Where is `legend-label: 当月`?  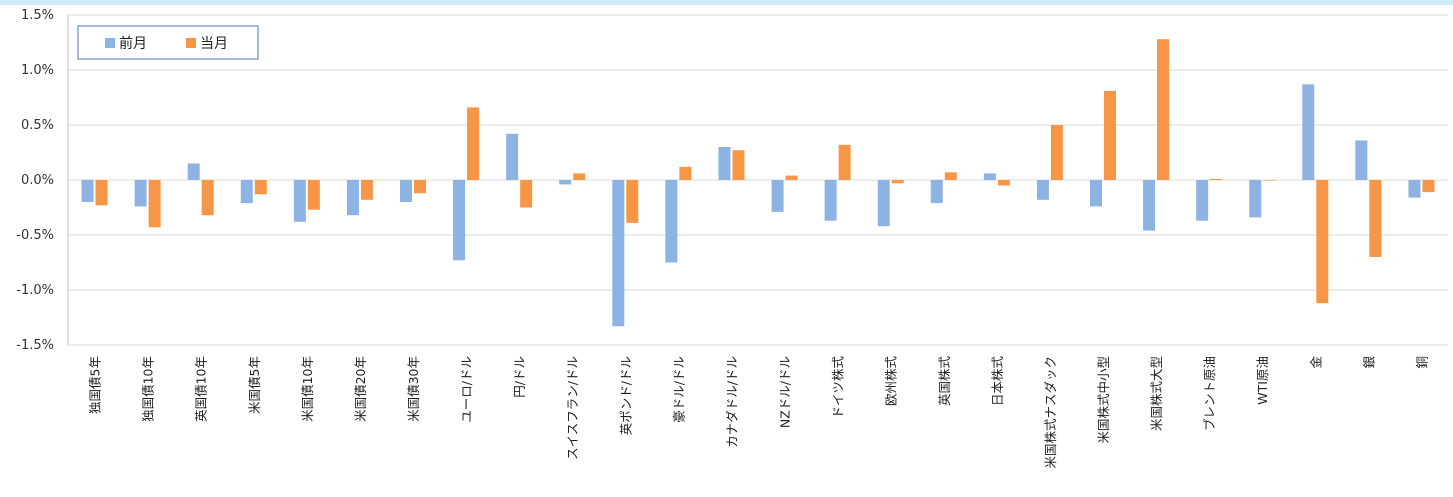
legend-label: 当月 is located at coordinates (214, 44).